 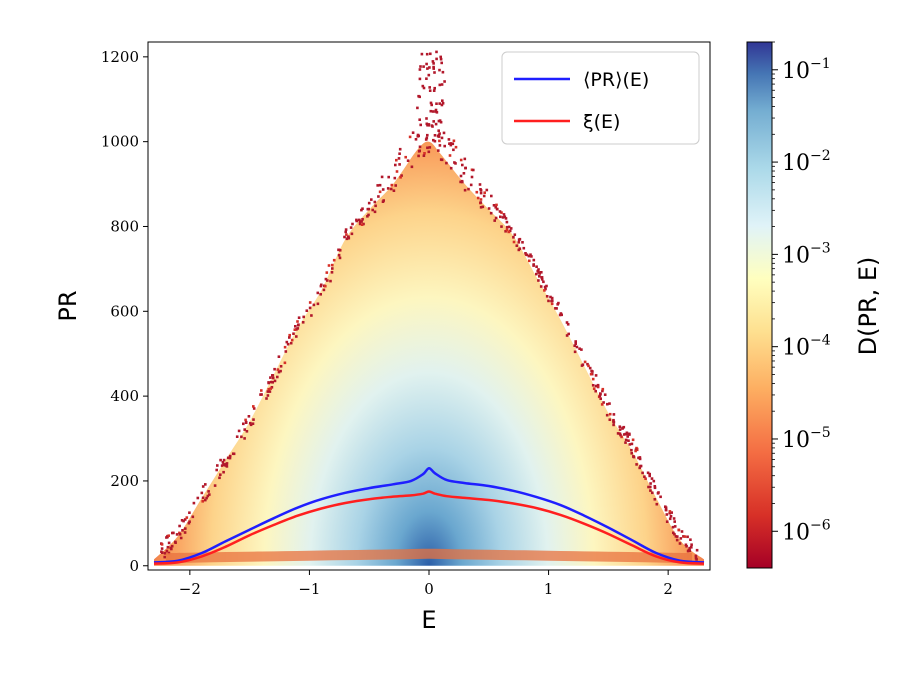 What do you see at coordinates (124, 226) in the screenshot?
I see `y-tick-label: 800` at bounding box center [124, 226].